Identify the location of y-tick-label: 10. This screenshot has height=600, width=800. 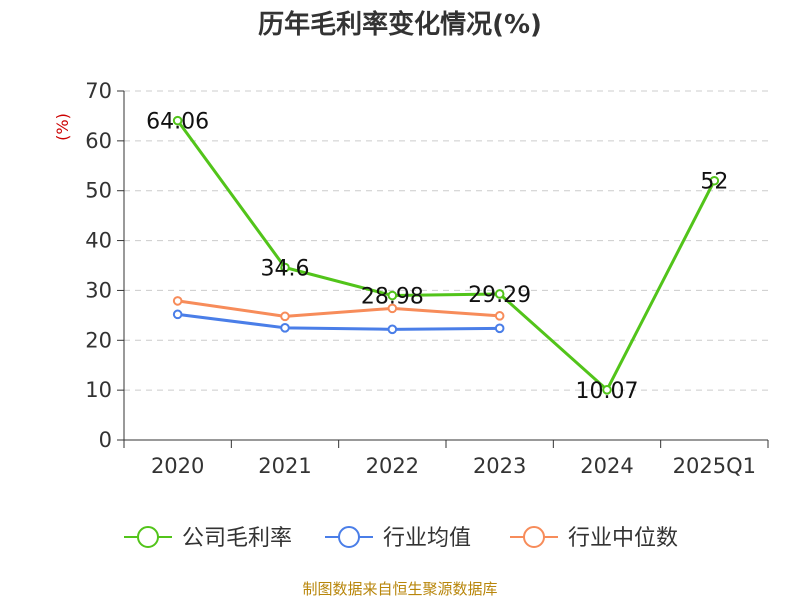
(98, 390).